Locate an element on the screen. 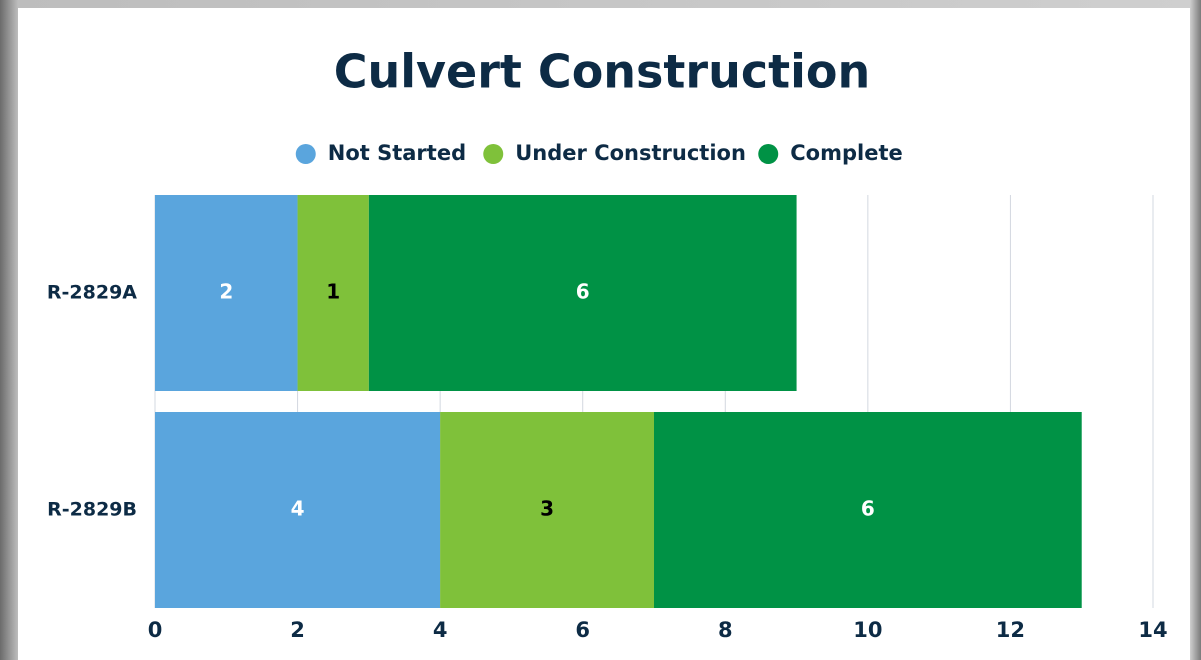 The width and height of the screenshot is (1201, 660). legend-label: Not Started is located at coordinates (397, 153).